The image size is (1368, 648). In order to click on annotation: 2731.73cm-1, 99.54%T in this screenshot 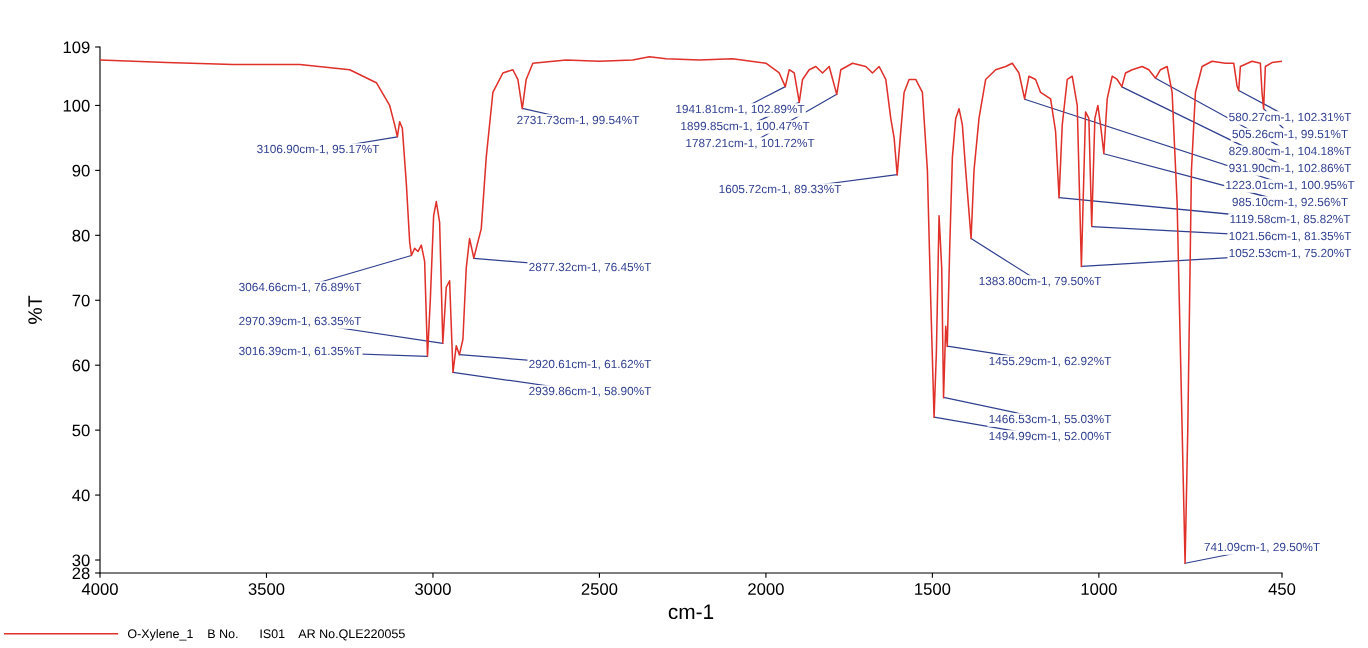, I will do `click(578, 120)`.